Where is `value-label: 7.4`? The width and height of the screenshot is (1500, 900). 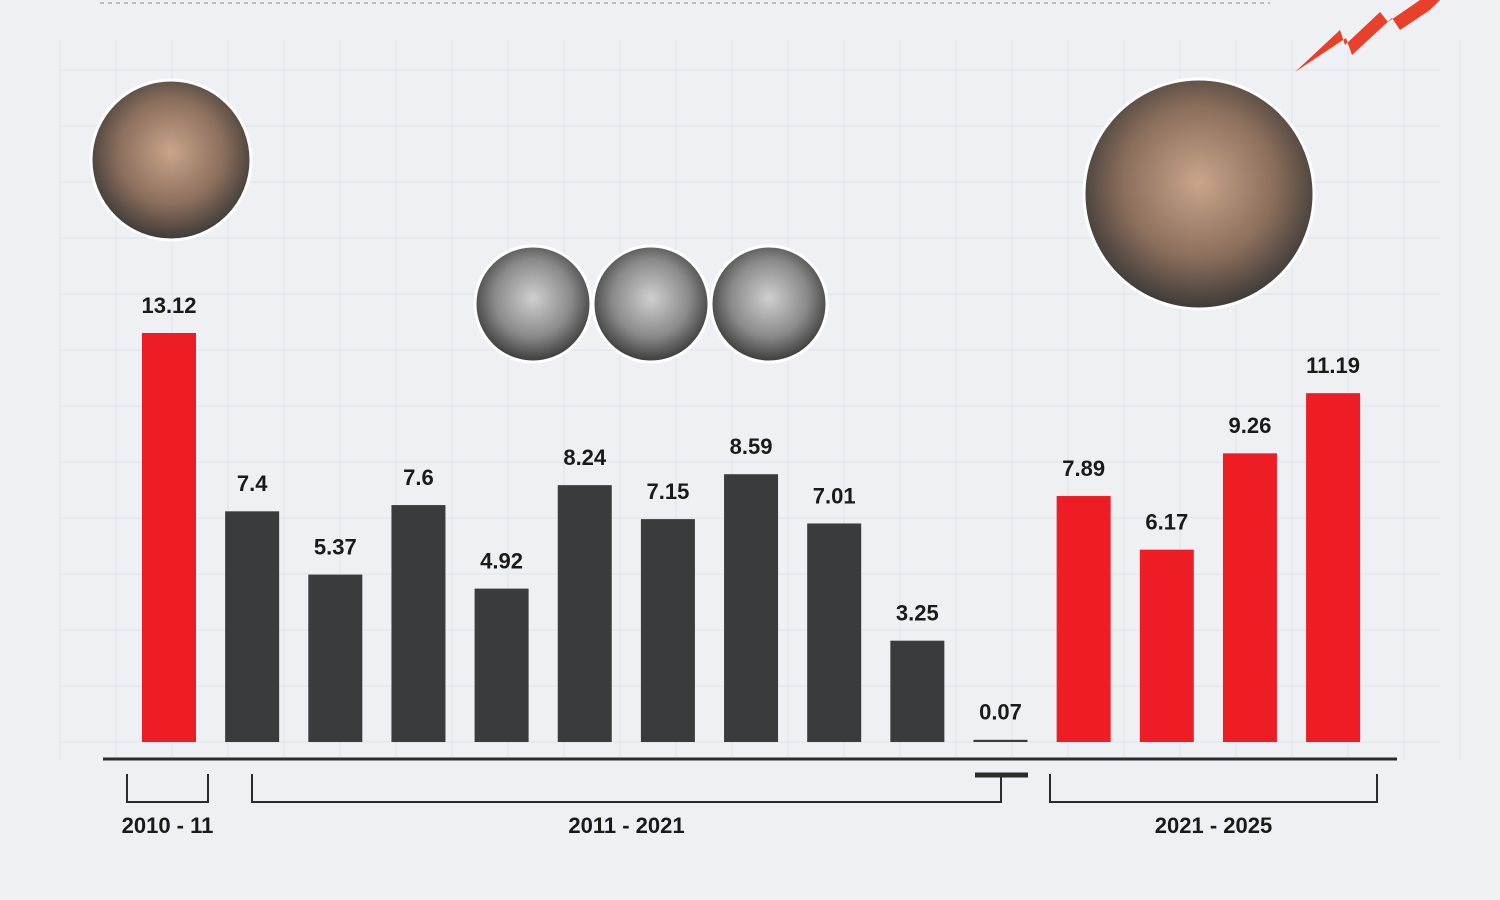 value-label: 7.4 is located at coordinates (252, 483).